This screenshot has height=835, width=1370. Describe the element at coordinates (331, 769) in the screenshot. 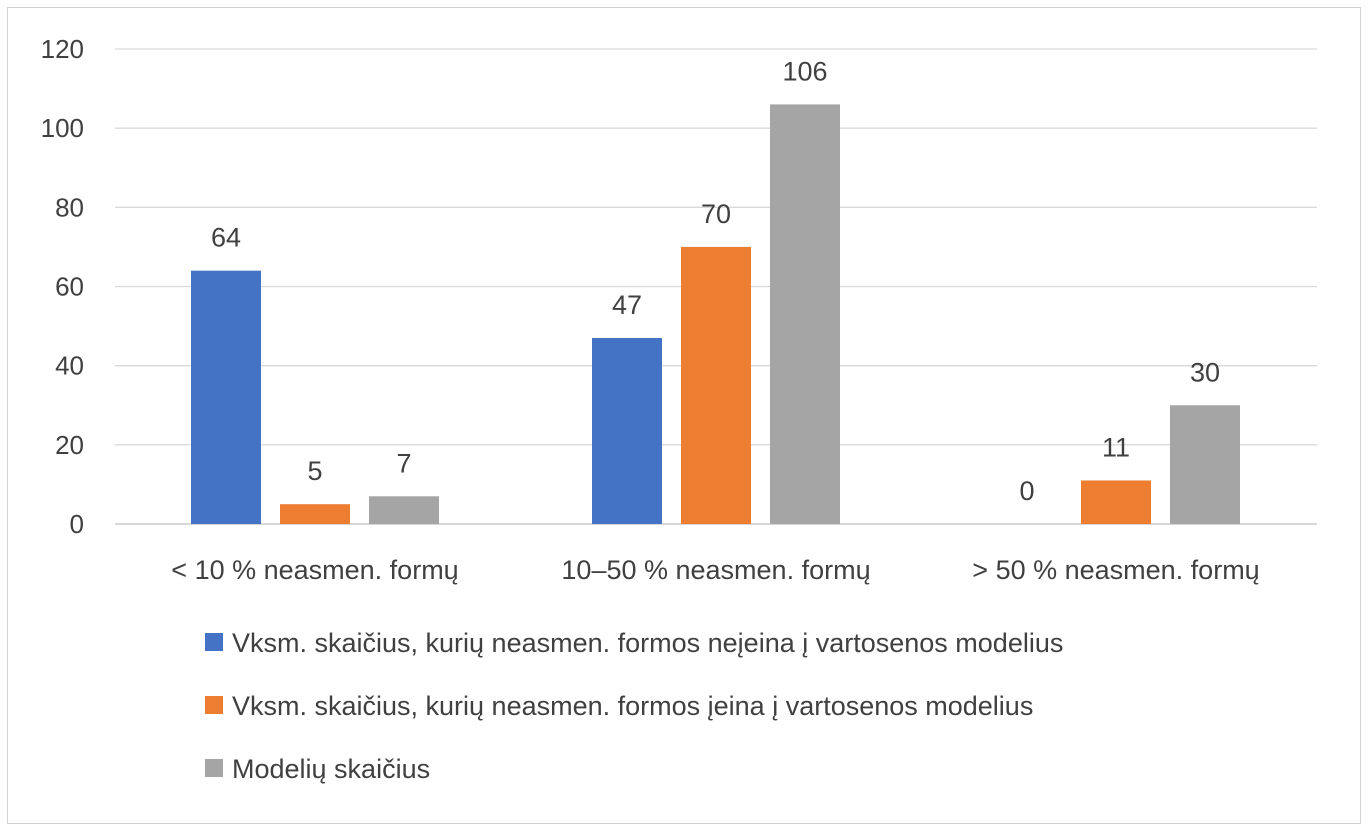

I see `legend-label: Modelių skaičius` at that location.